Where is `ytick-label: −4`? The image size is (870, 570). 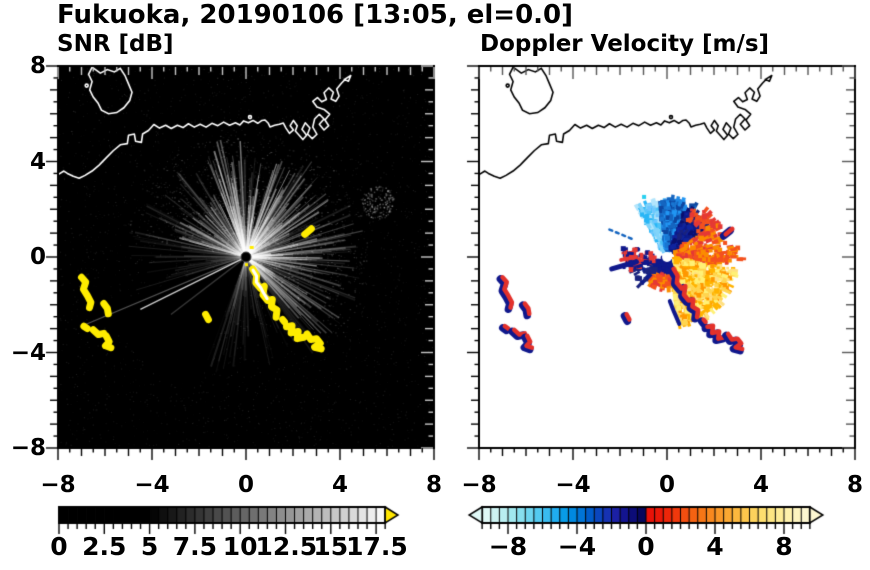 ytick-label: −4 is located at coordinates (28, 352).